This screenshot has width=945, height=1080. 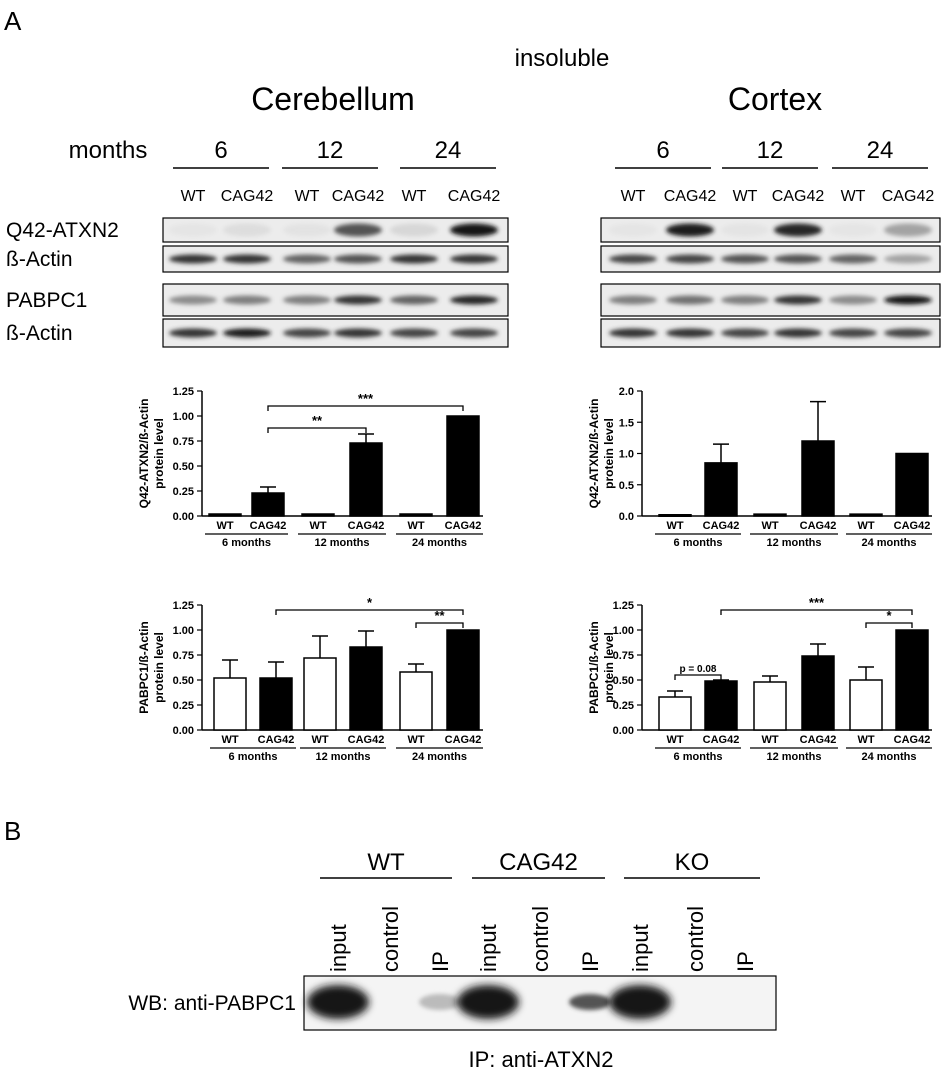 I want to click on region-title: Cortex, so click(x=775, y=99).